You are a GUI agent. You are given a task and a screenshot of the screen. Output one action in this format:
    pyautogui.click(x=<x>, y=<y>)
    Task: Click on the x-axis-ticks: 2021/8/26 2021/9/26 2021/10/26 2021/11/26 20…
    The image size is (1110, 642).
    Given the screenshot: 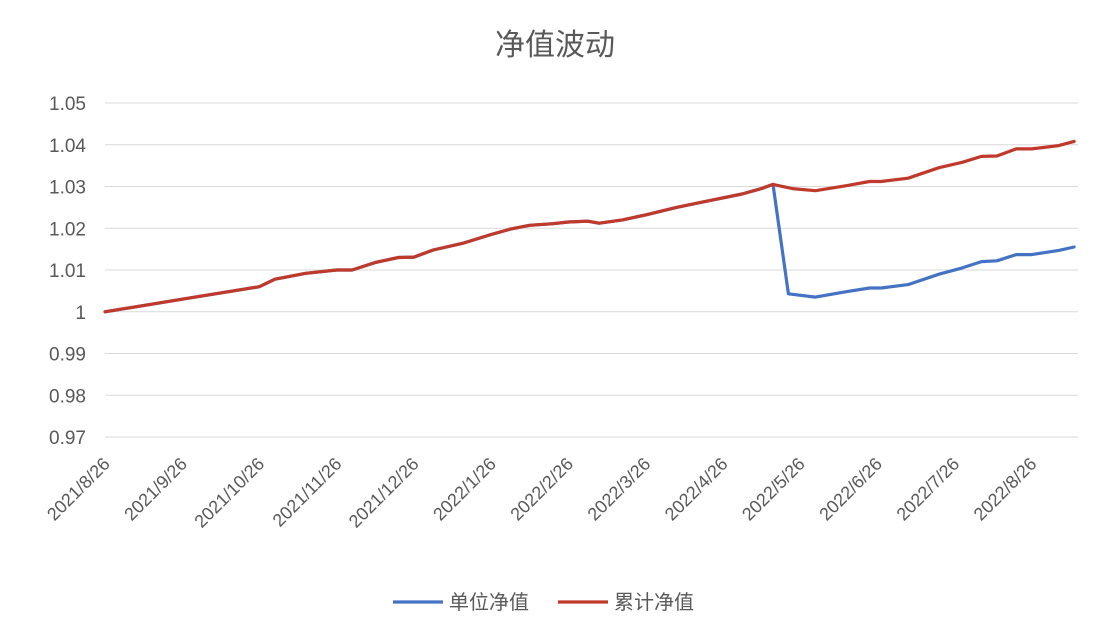 What is the action you would take?
    pyautogui.click(x=541, y=493)
    